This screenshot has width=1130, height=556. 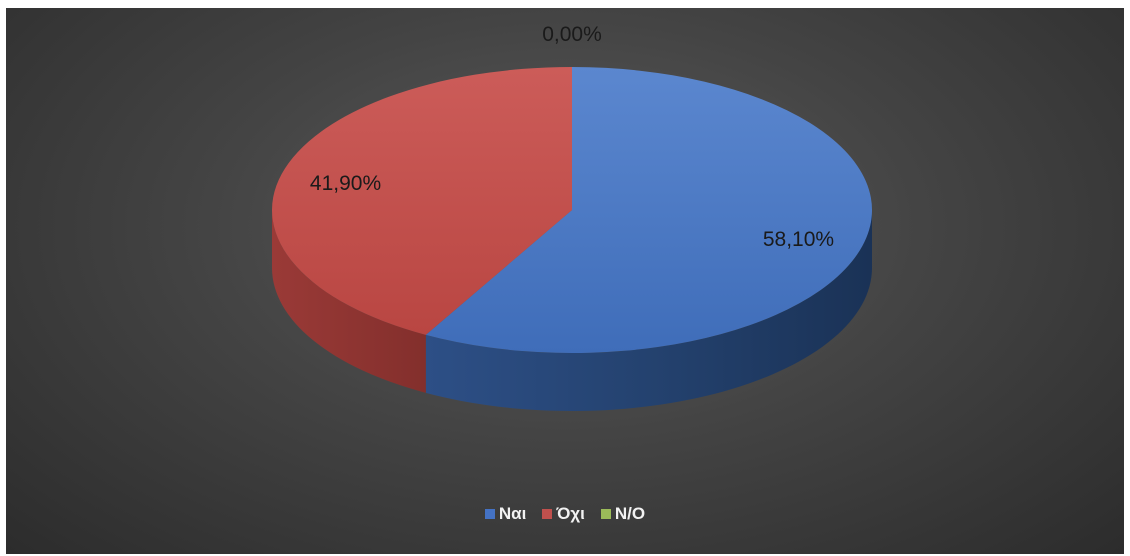 I want to click on pie-side-nai, so click(x=648, y=311).